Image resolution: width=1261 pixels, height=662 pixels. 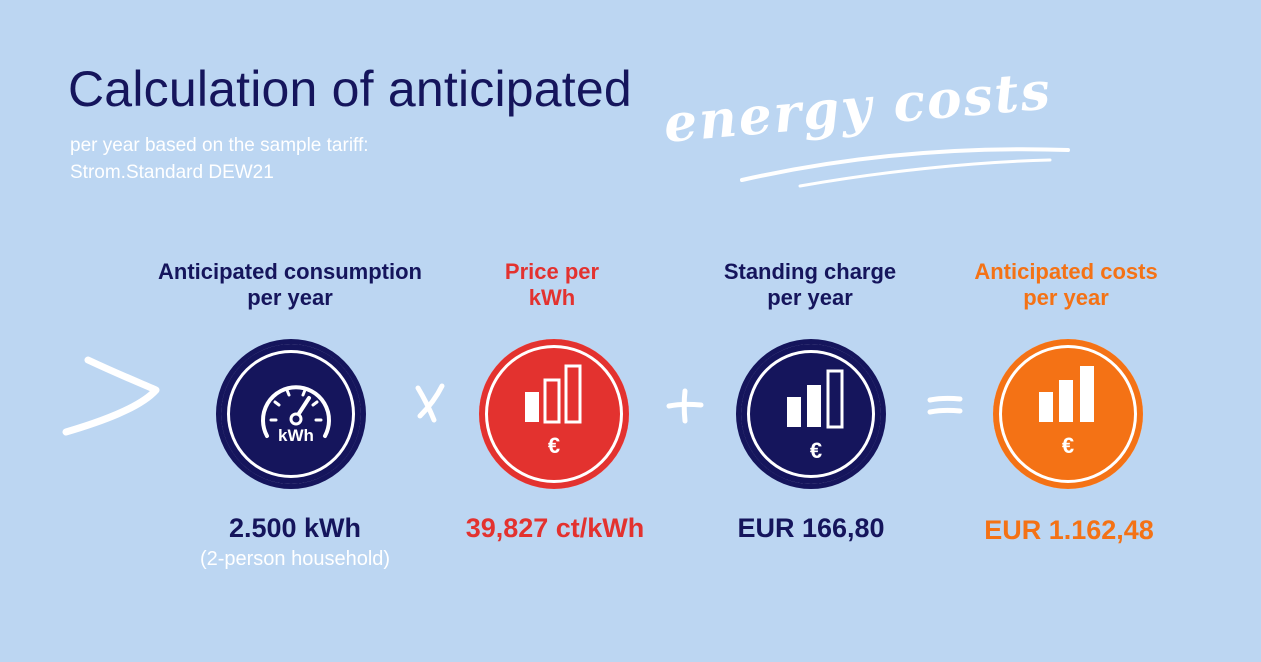 What do you see at coordinates (905, 167) in the screenshot?
I see `underline-scribble-icon` at bounding box center [905, 167].